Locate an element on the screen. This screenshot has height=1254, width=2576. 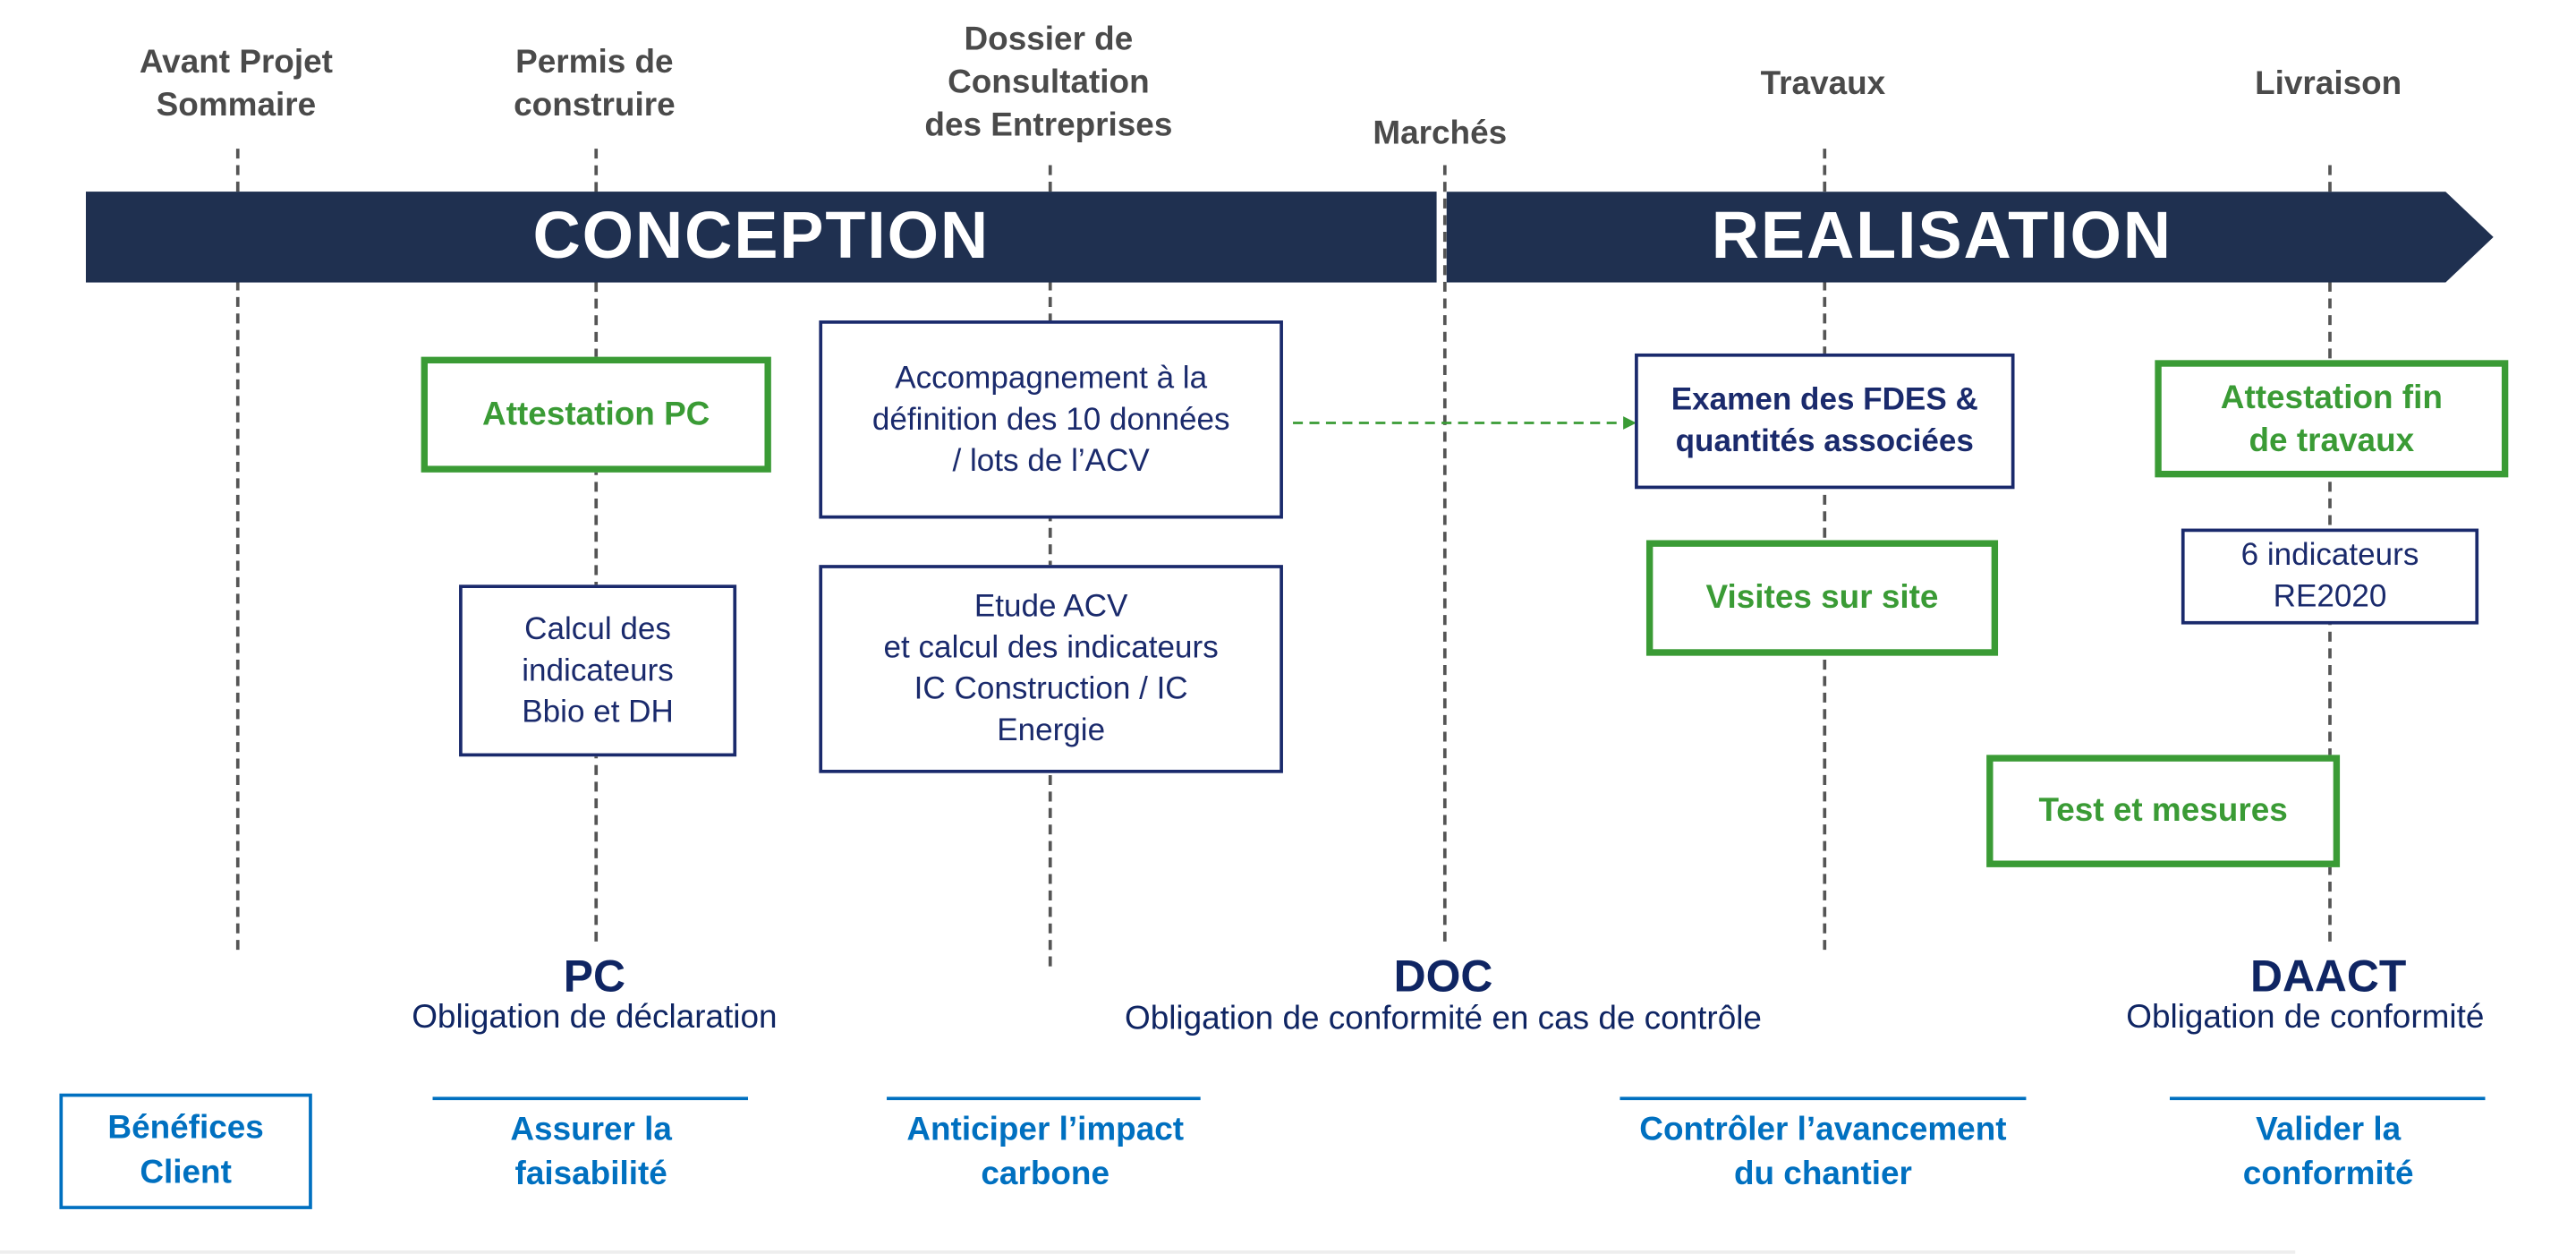
benefits-label-box: Bénéfices Client is located at coordinates (185, 1151).